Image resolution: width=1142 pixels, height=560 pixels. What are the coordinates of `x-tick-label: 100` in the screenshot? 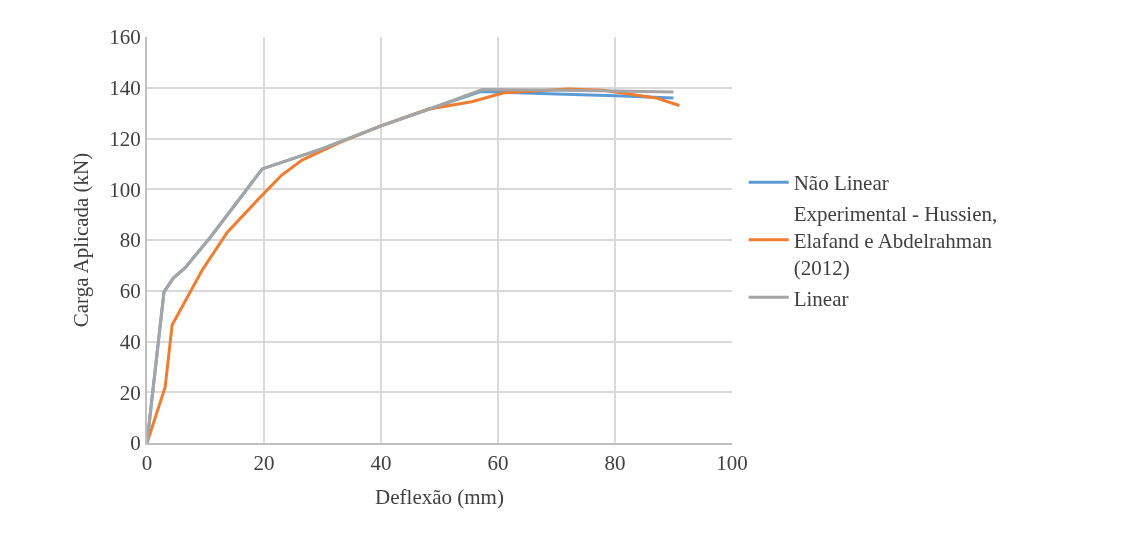 It's located at (732, 463).